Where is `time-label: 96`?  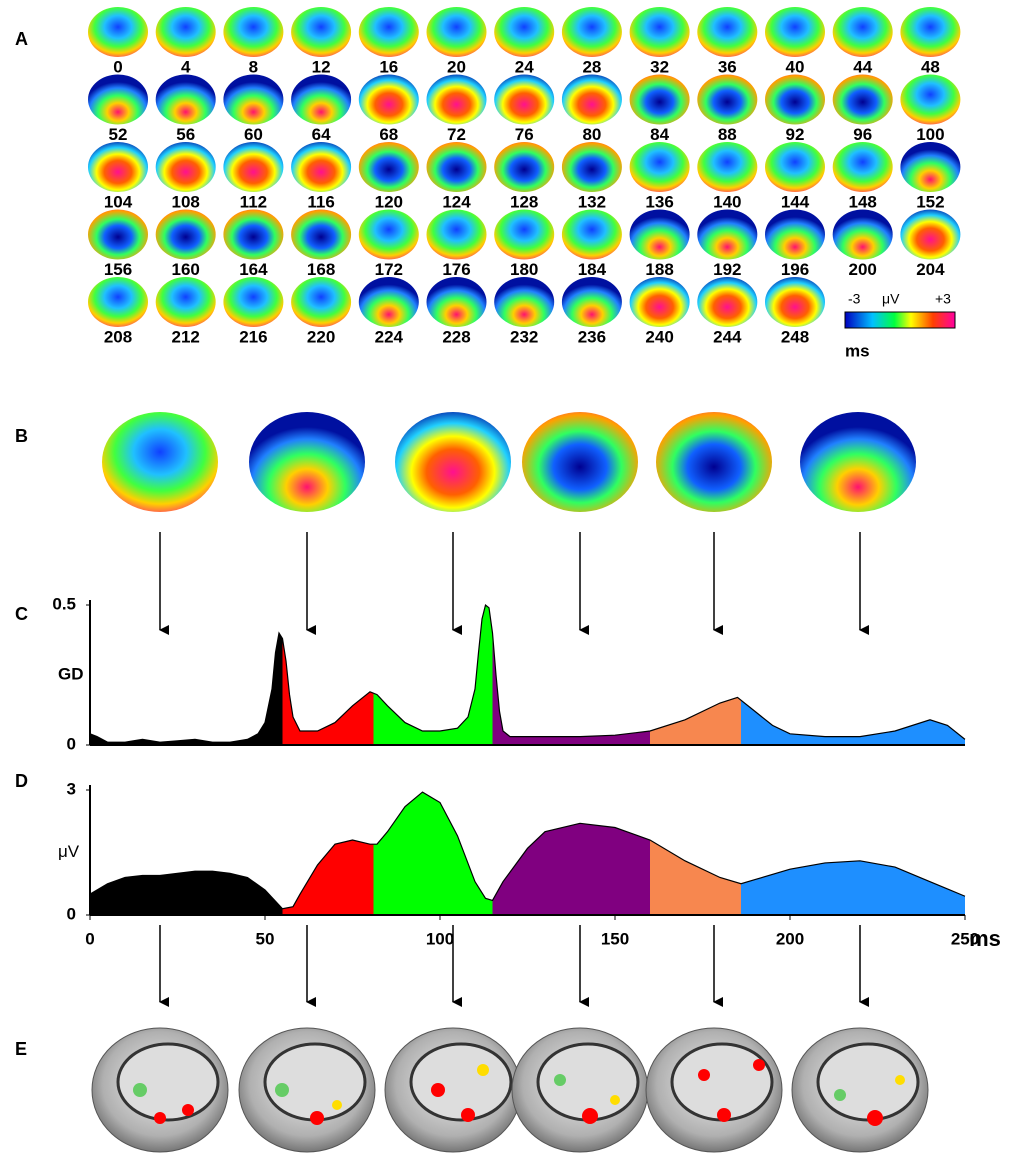
time-label: 96 is located at coordinates (862, 134).